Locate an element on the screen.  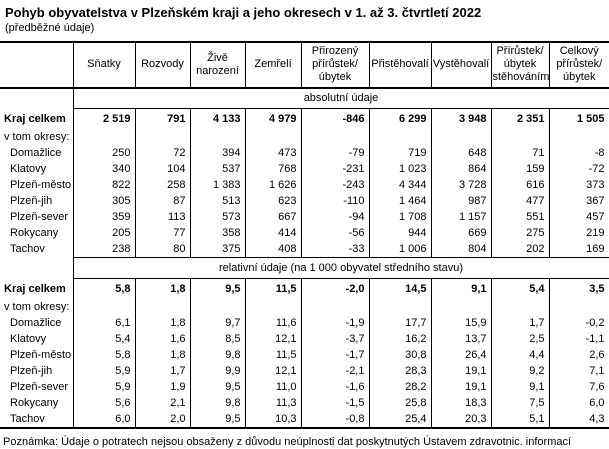
cell: 9,8 is located at coordinates (217, 354).